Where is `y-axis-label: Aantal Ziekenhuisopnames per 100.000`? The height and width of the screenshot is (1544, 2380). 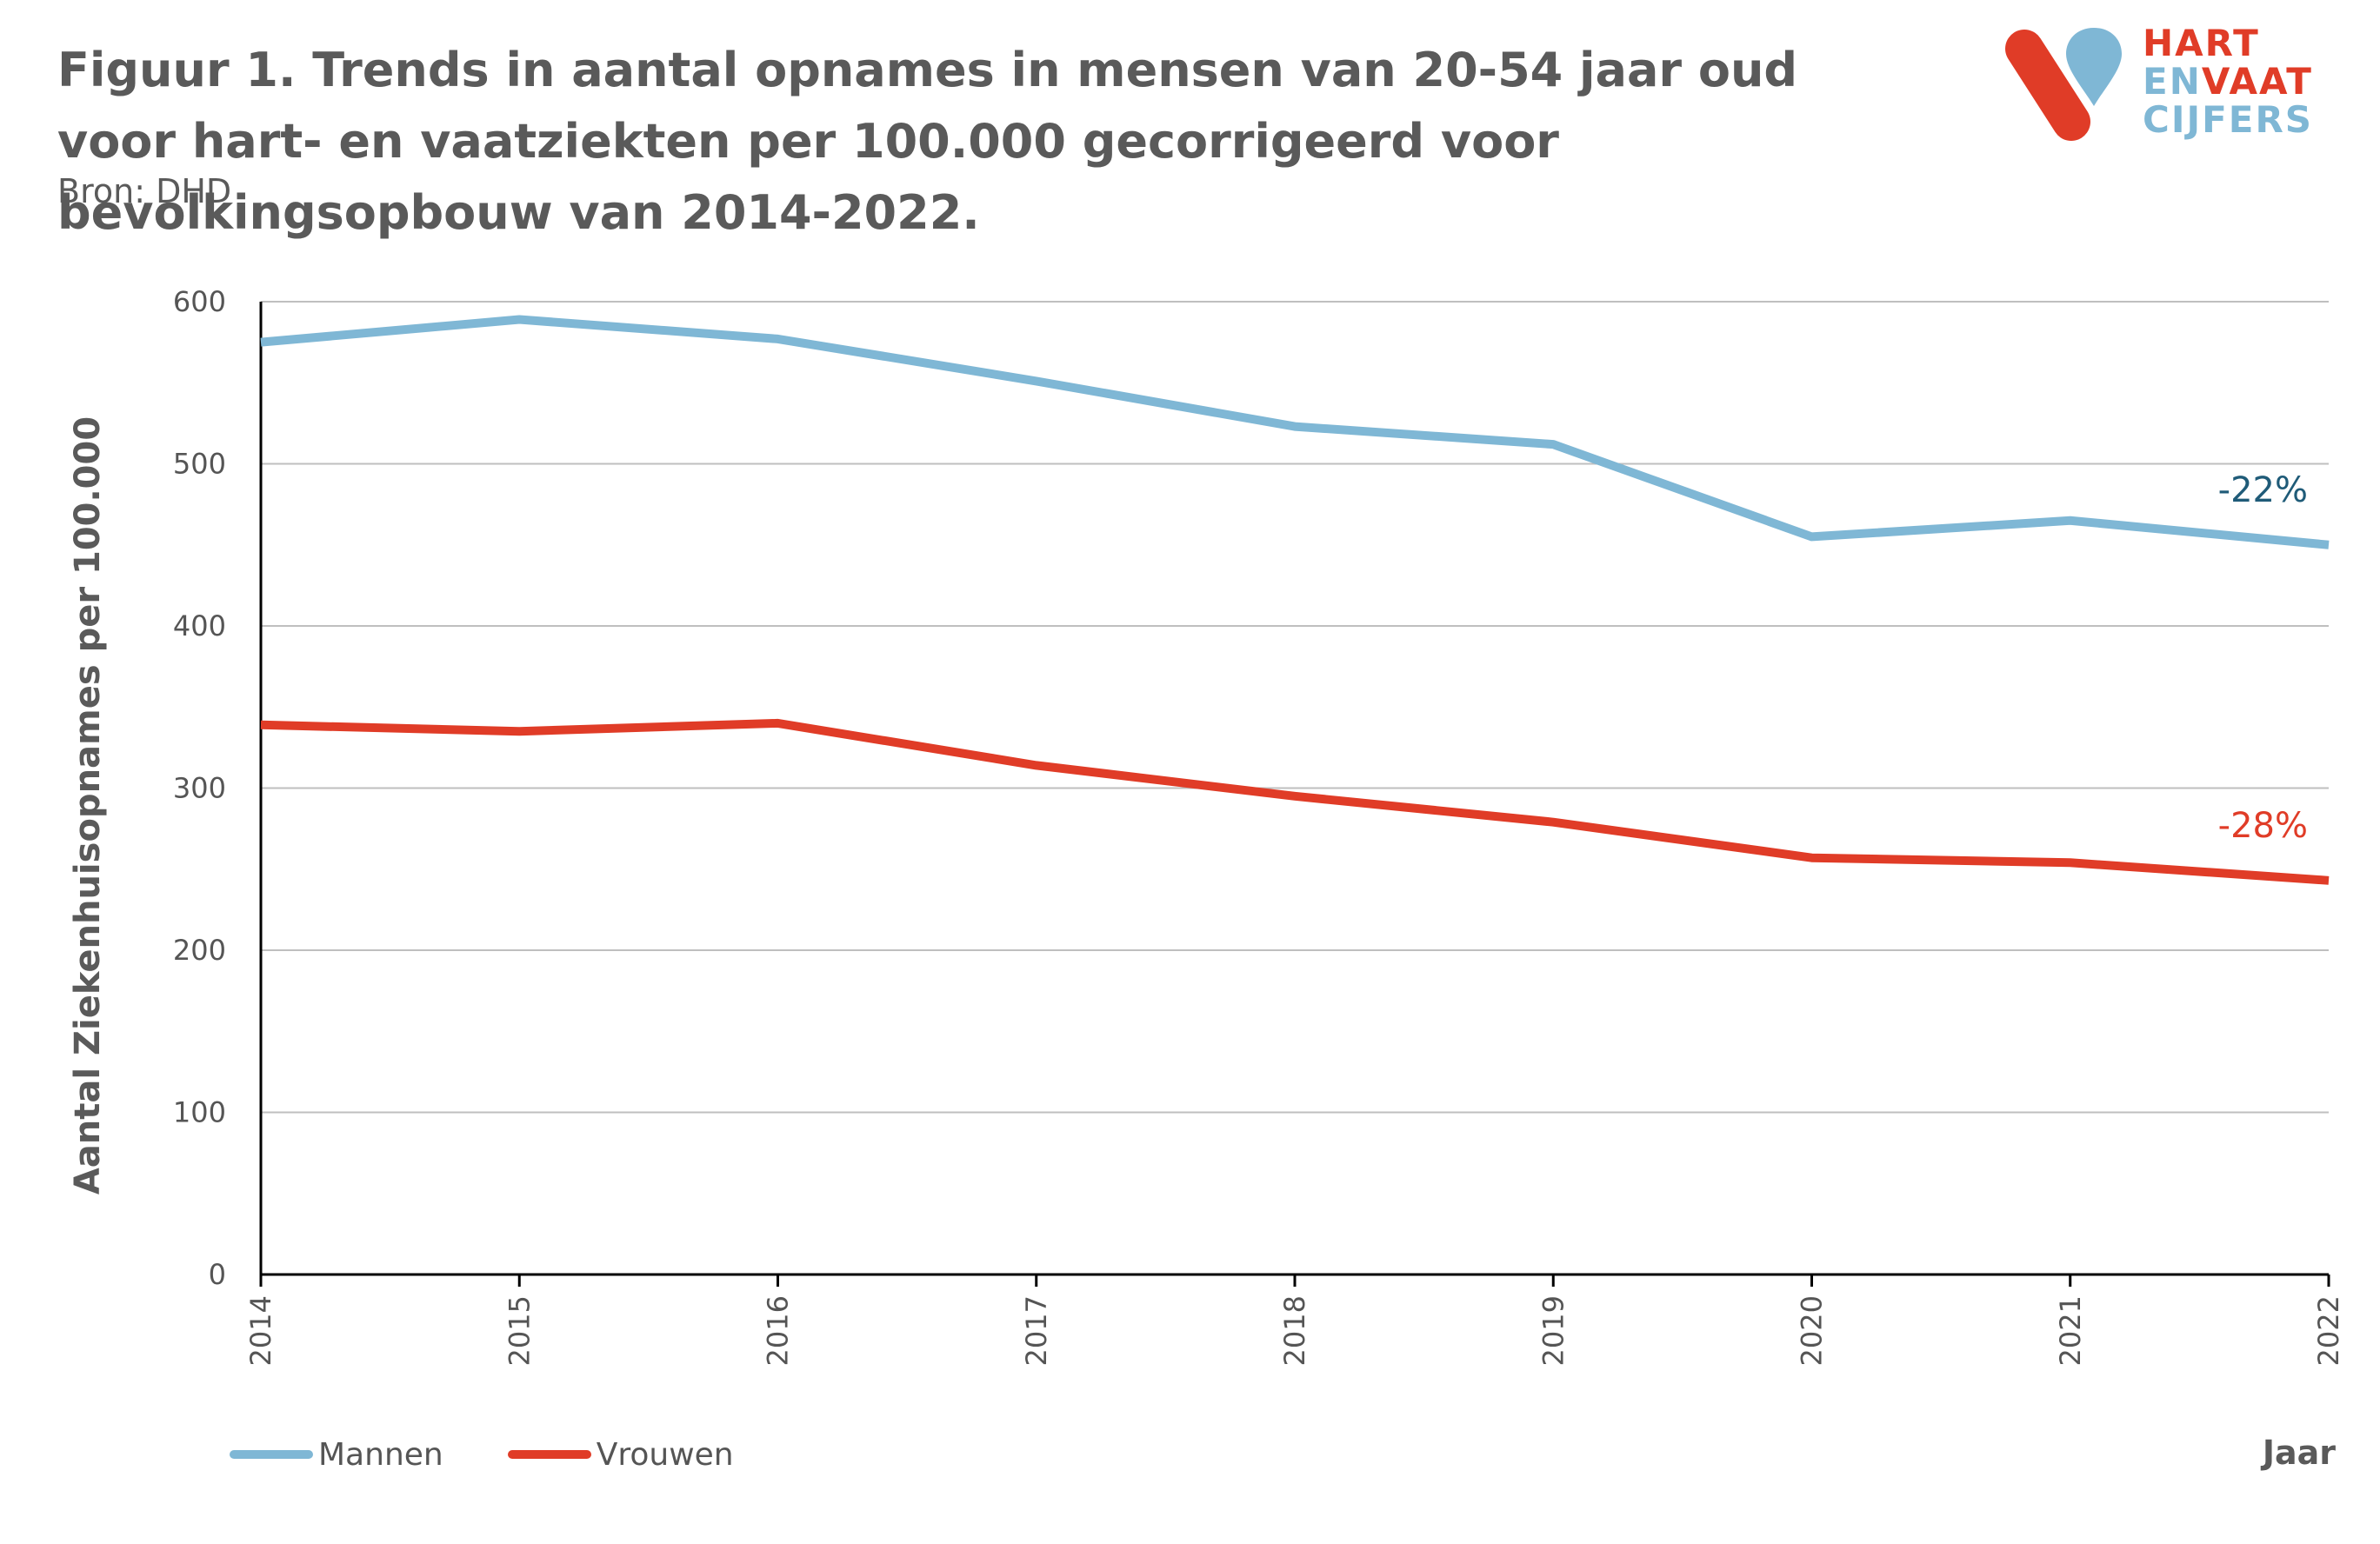
y-axis-label: Aantal Ziekenhuisopnames per 100.000 is located at coordinates (88, 806).